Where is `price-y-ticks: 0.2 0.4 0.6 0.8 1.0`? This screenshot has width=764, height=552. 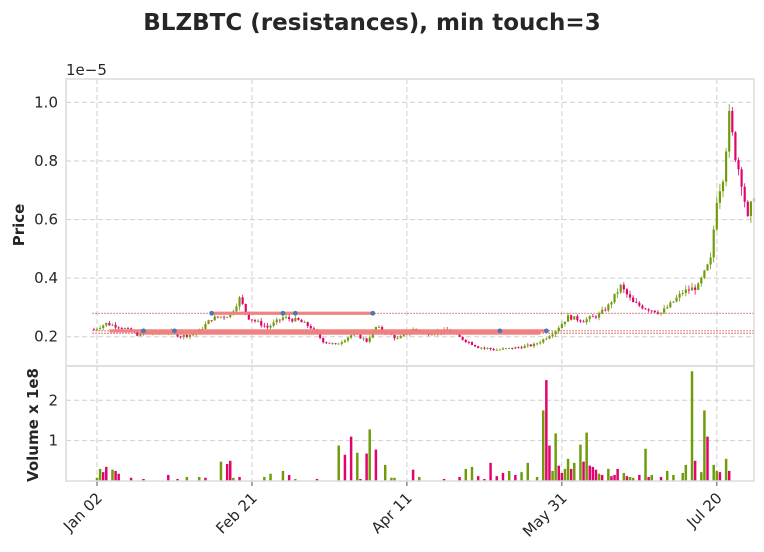 price-y-ticks: 0.2 0.4 0.6 0.8 1.0 is located at coordinates (46, 219).